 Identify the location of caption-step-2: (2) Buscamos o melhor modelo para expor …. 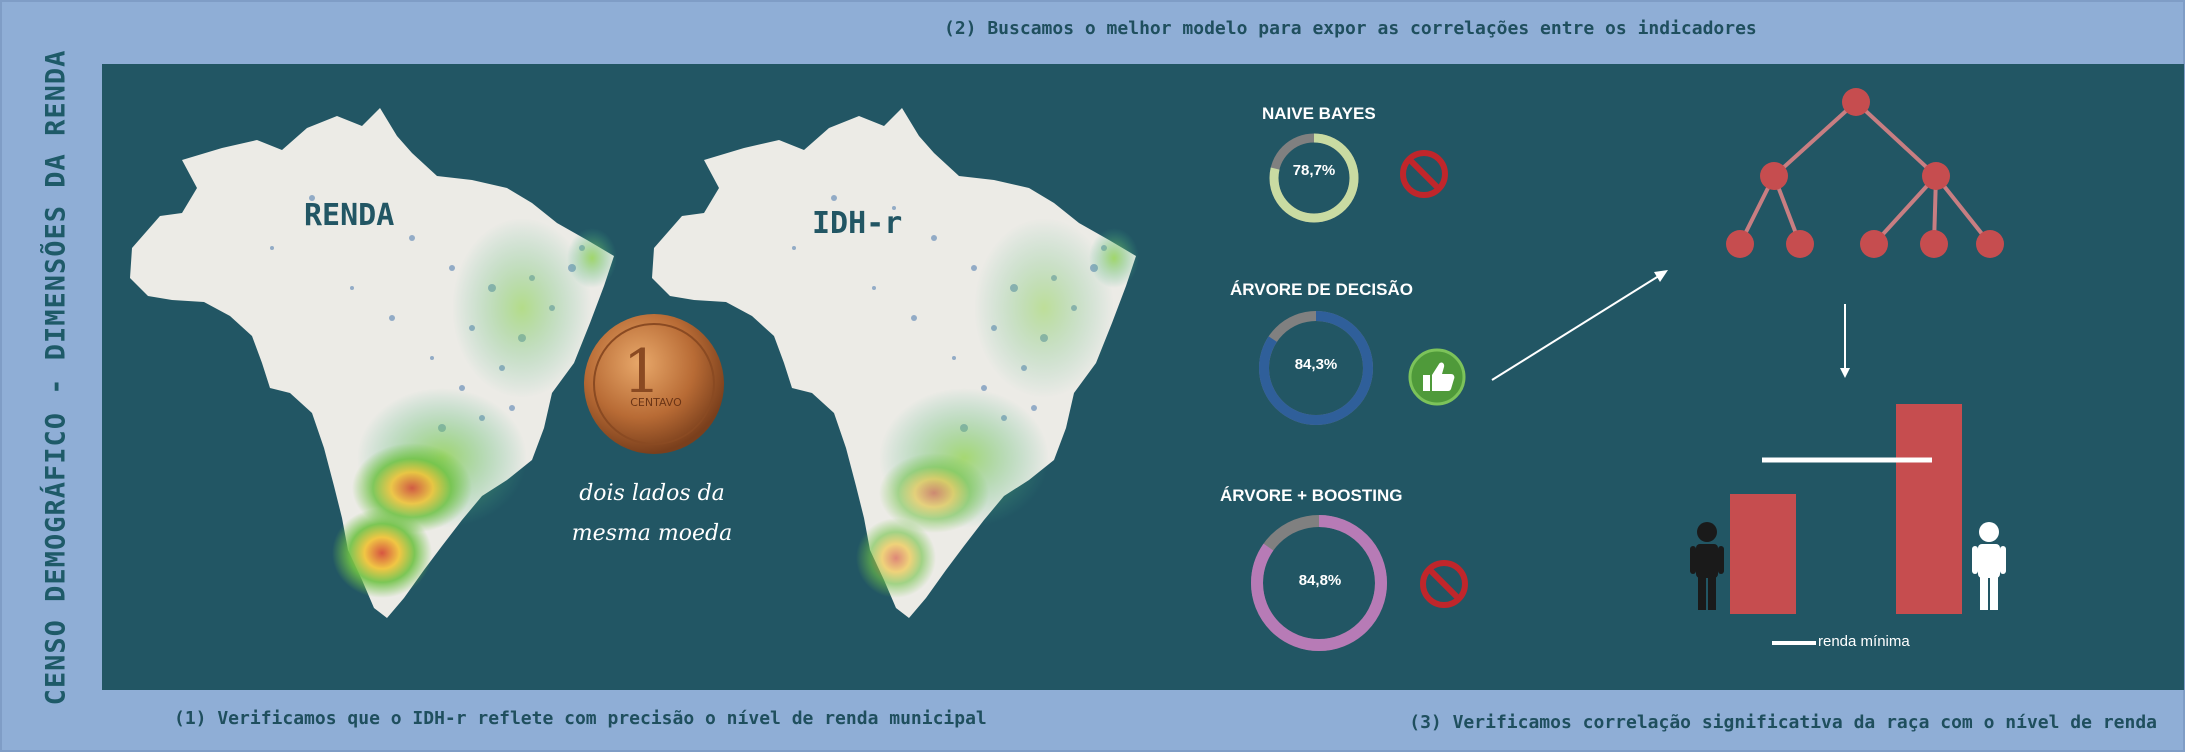
(1350, 28).